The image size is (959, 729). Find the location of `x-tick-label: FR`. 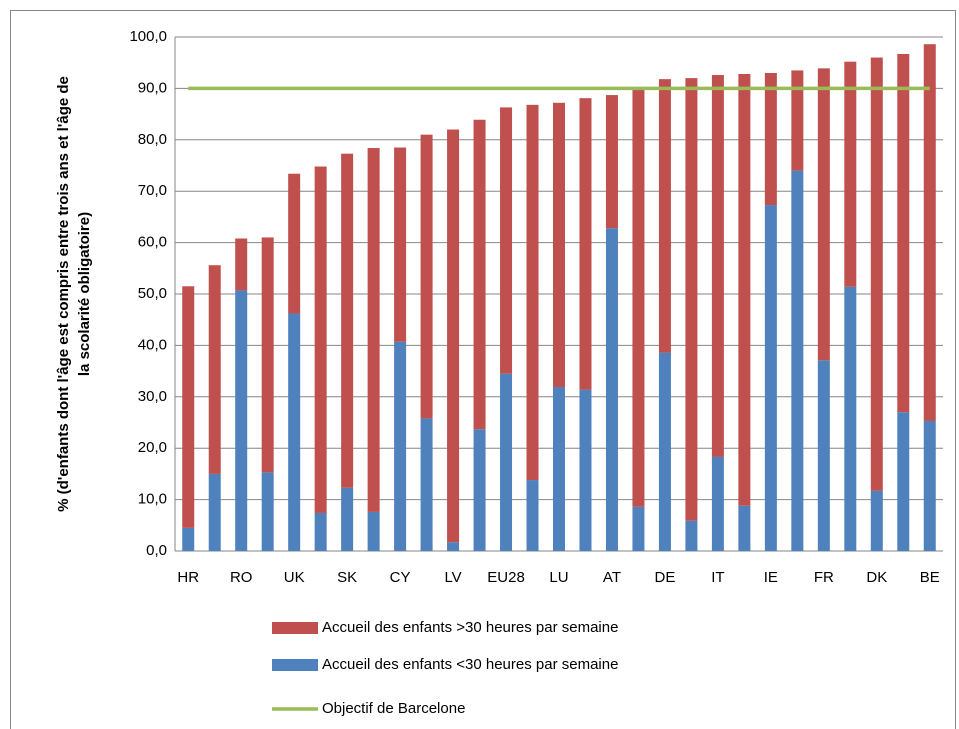

x-tick-label: FR is located at coordinates (824, 577).